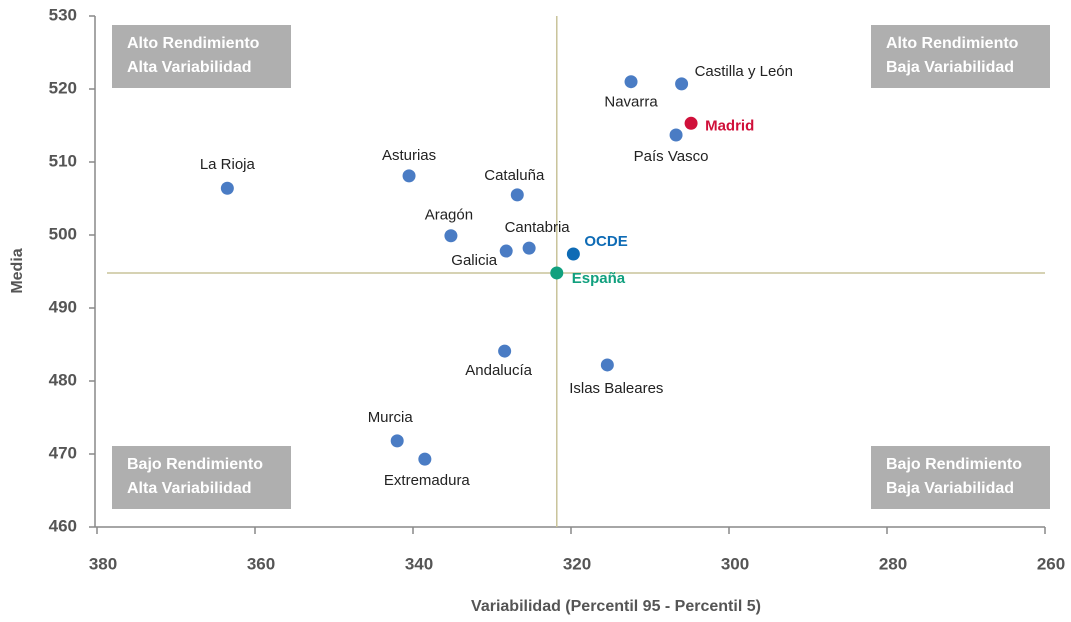 Image resolution: width=1071 pixels, height=622 pixels. I want to click on y-tick-label: 470, so click(63, 452).